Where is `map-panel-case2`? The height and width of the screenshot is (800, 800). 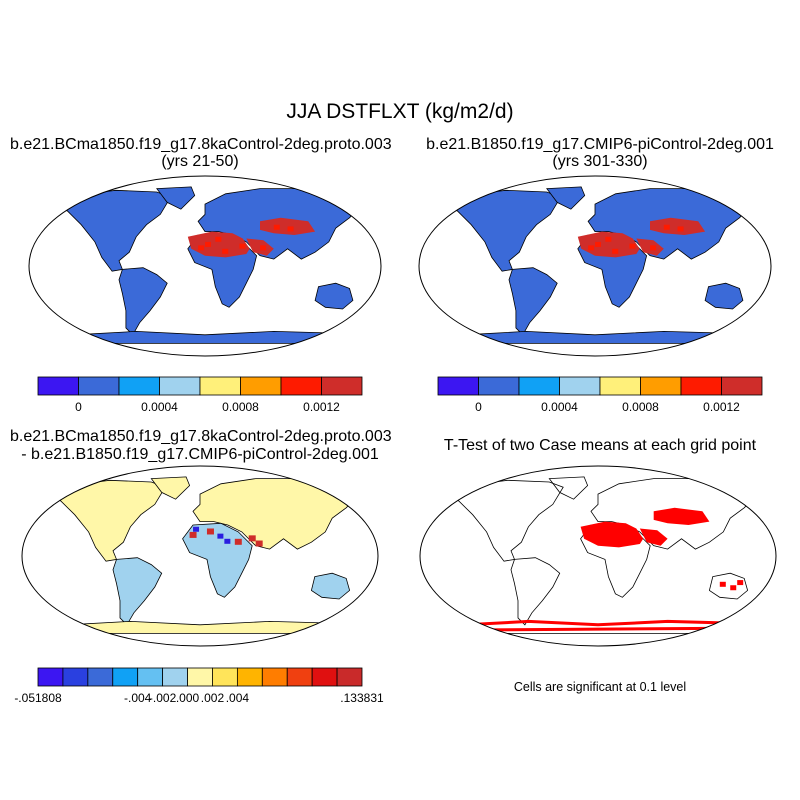 map-panel-case2 is located at coordinates (595, 266).